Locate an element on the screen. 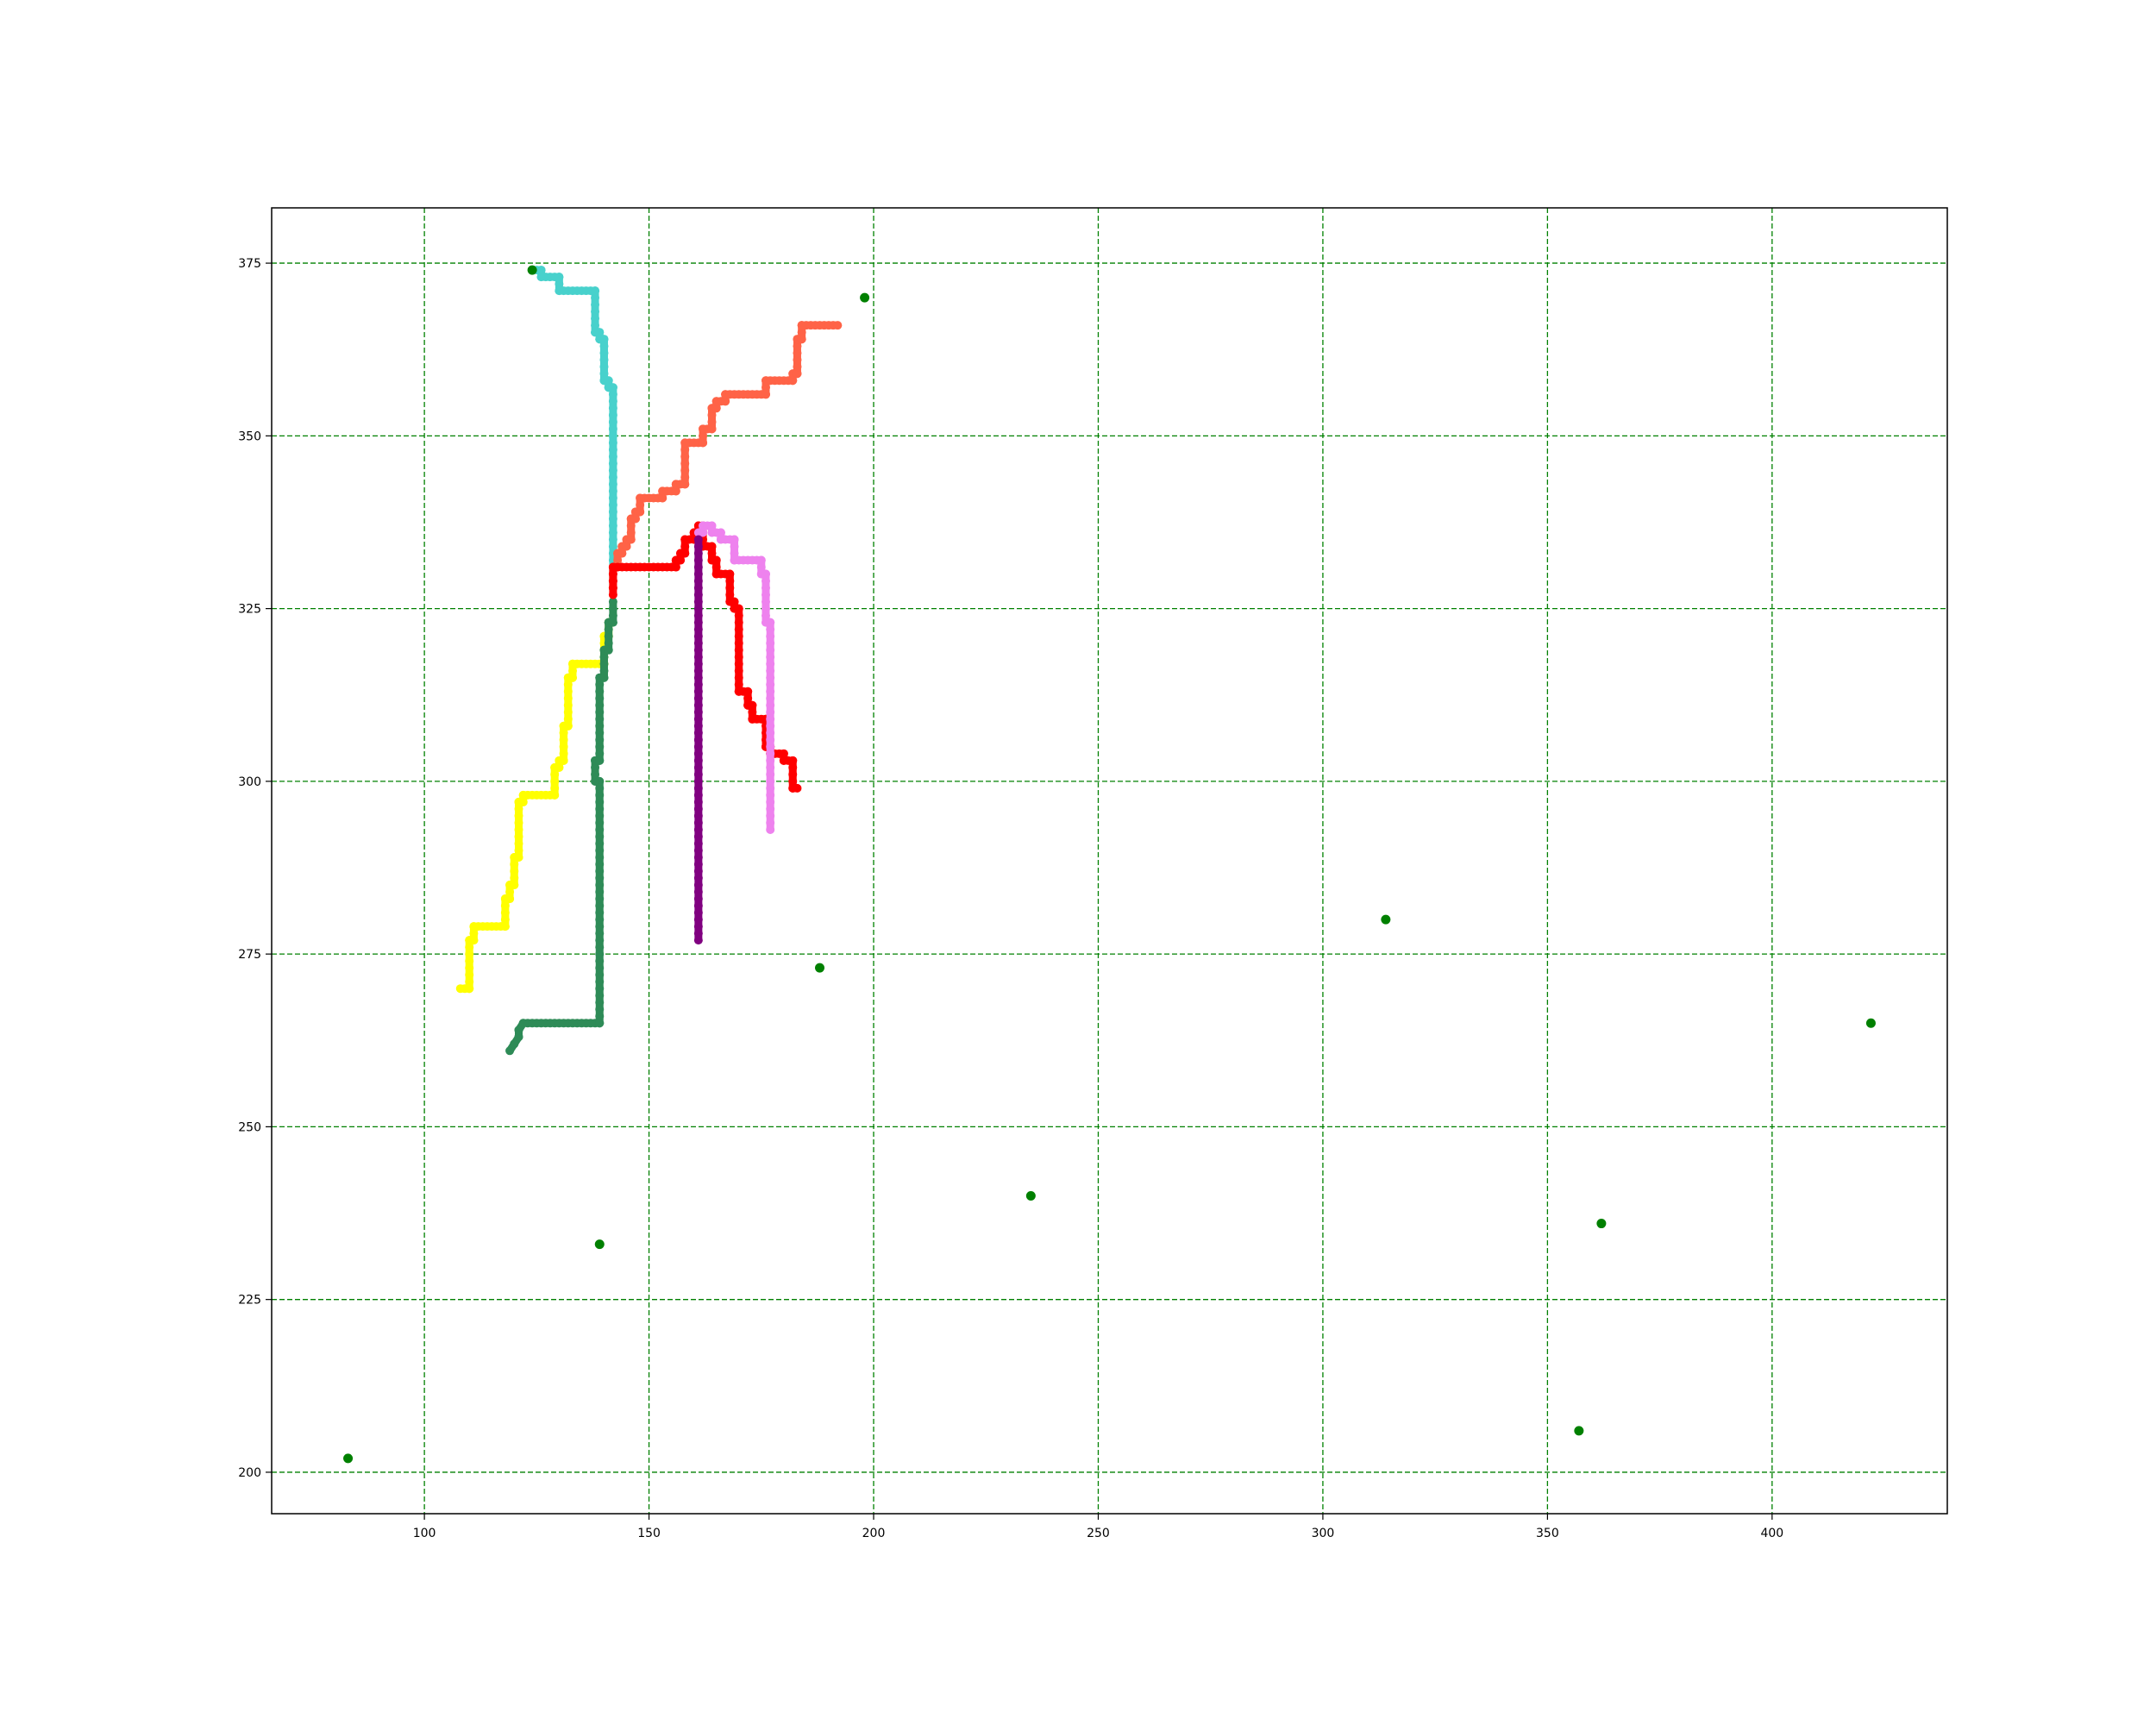  y-tick-label: 350 is located at coordinates (250, 436).